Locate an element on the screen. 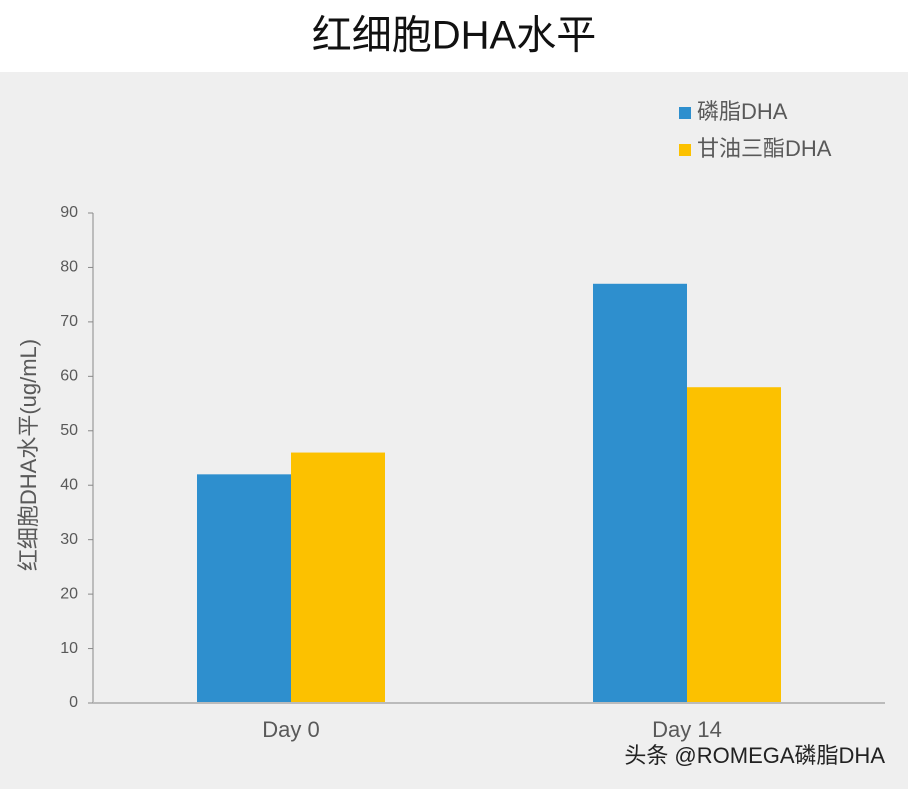 This screenshot has height=789, width=908. x-tick-label: Day 0 is located at coordinates (290, 729).